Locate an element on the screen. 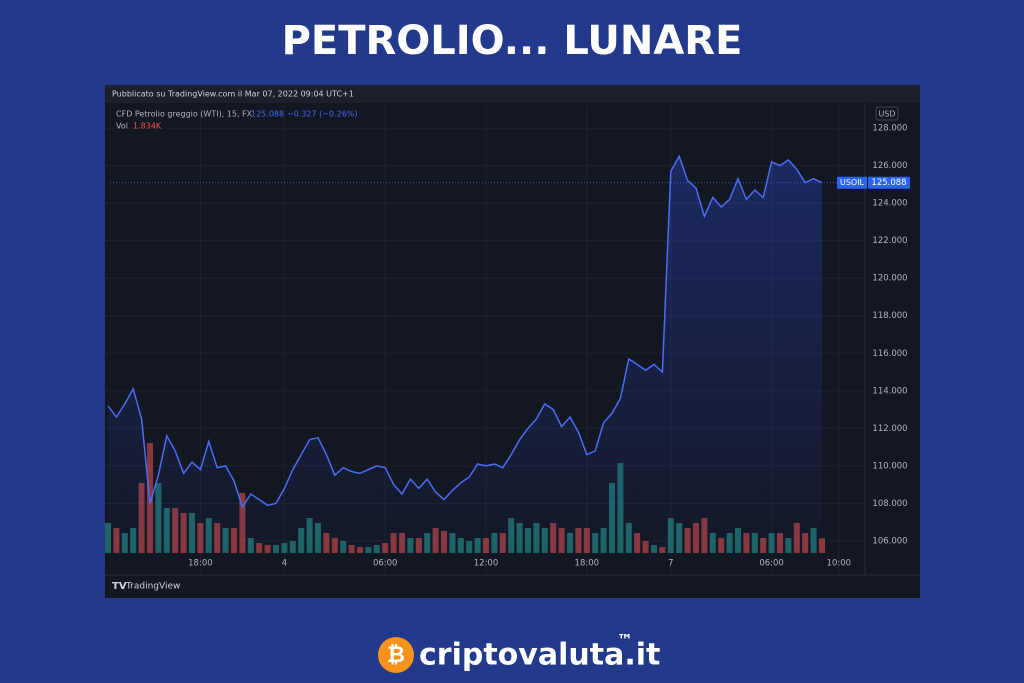 Image resolution: width=1024 pixels, height=683 pixels. y-tick-label: 128.000 is located at coordinates (889, 129).